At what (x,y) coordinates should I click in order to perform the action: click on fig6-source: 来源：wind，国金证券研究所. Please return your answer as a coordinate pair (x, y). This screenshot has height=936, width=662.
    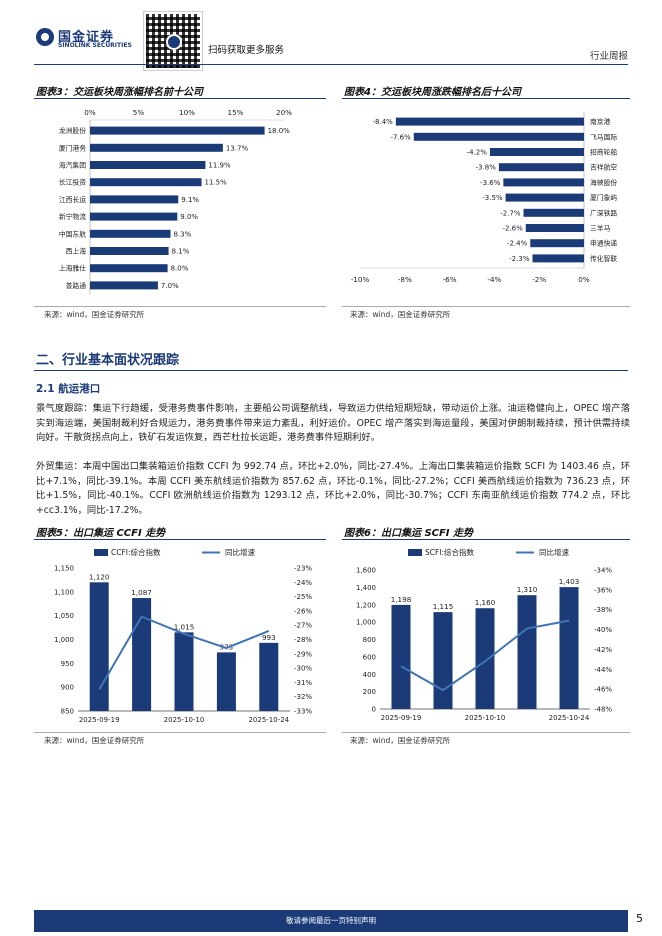
    Looking at the image, I should click on (400, 740).